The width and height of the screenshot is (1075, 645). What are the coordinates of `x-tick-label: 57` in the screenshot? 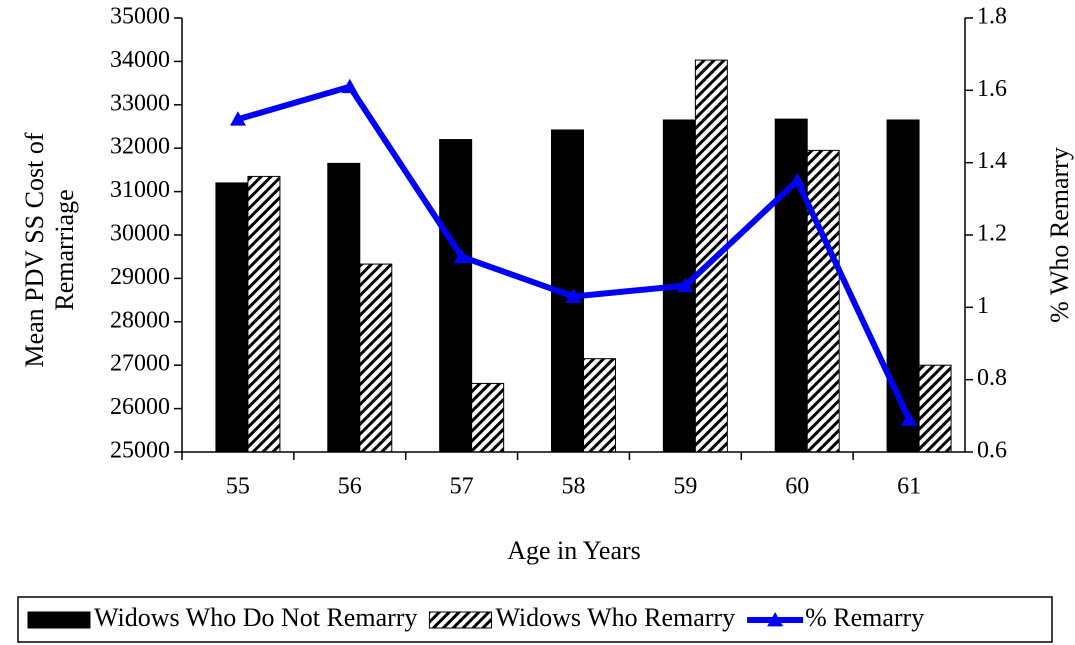 It's located at (462, 487).